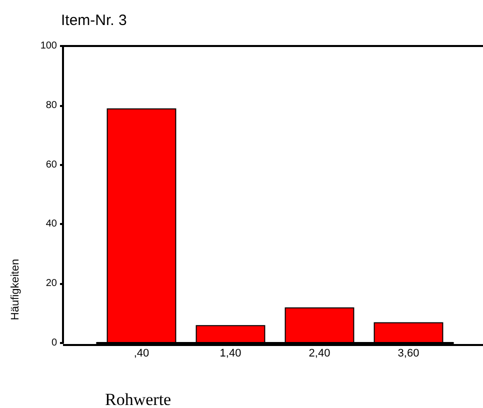 This screenshot has height=408, width=483. What do you see at coordinates (52, 224) in the screenshot?
I see `y-tick-label: 40` at bounding box center [52, 224].